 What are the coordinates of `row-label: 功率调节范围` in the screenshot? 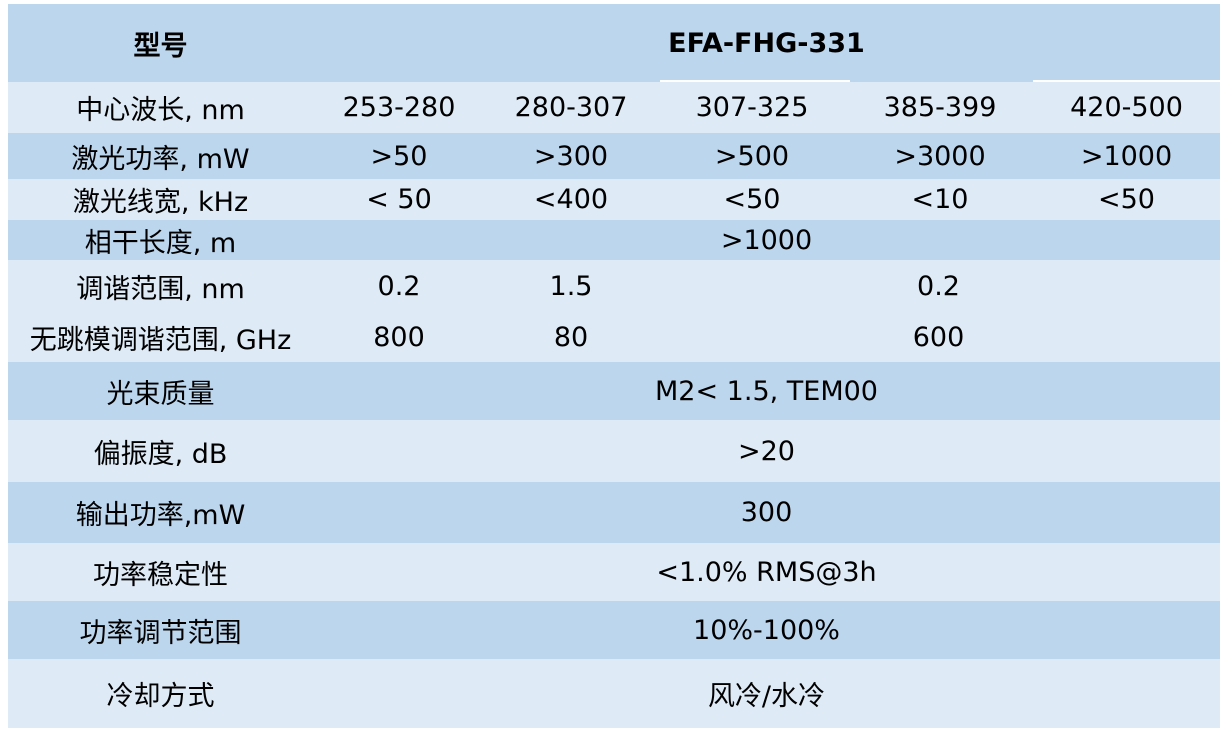 It's located at (160, 633).